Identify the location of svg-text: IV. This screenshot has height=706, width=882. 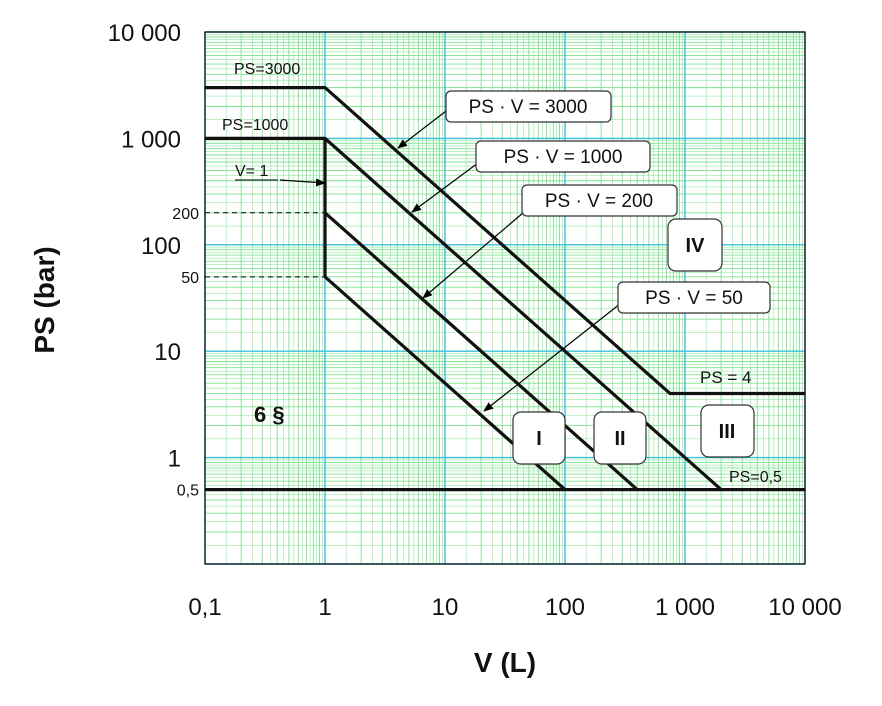
(696, 246).